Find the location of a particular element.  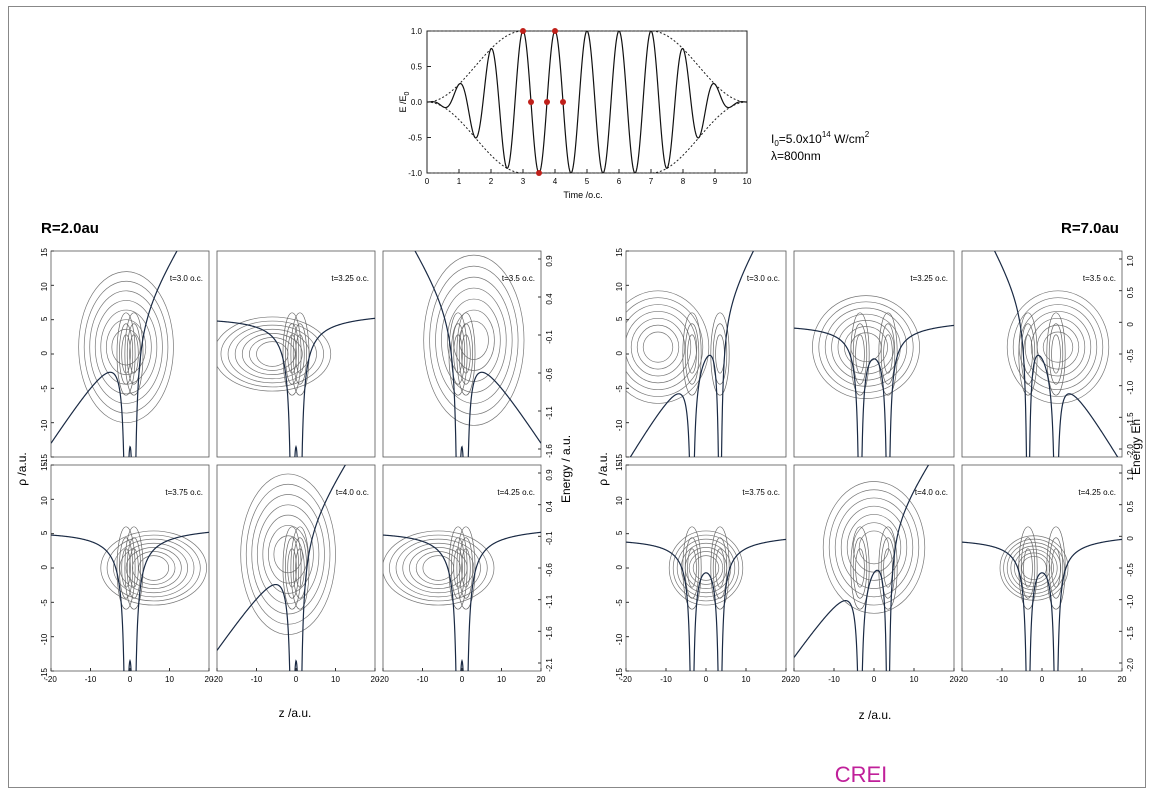

snapshot-panel-2: t=3.5 o.c. 0.9 0.4 -0.1 -0.6 -1.1 -1.6 is located at coordinates (468, 354).